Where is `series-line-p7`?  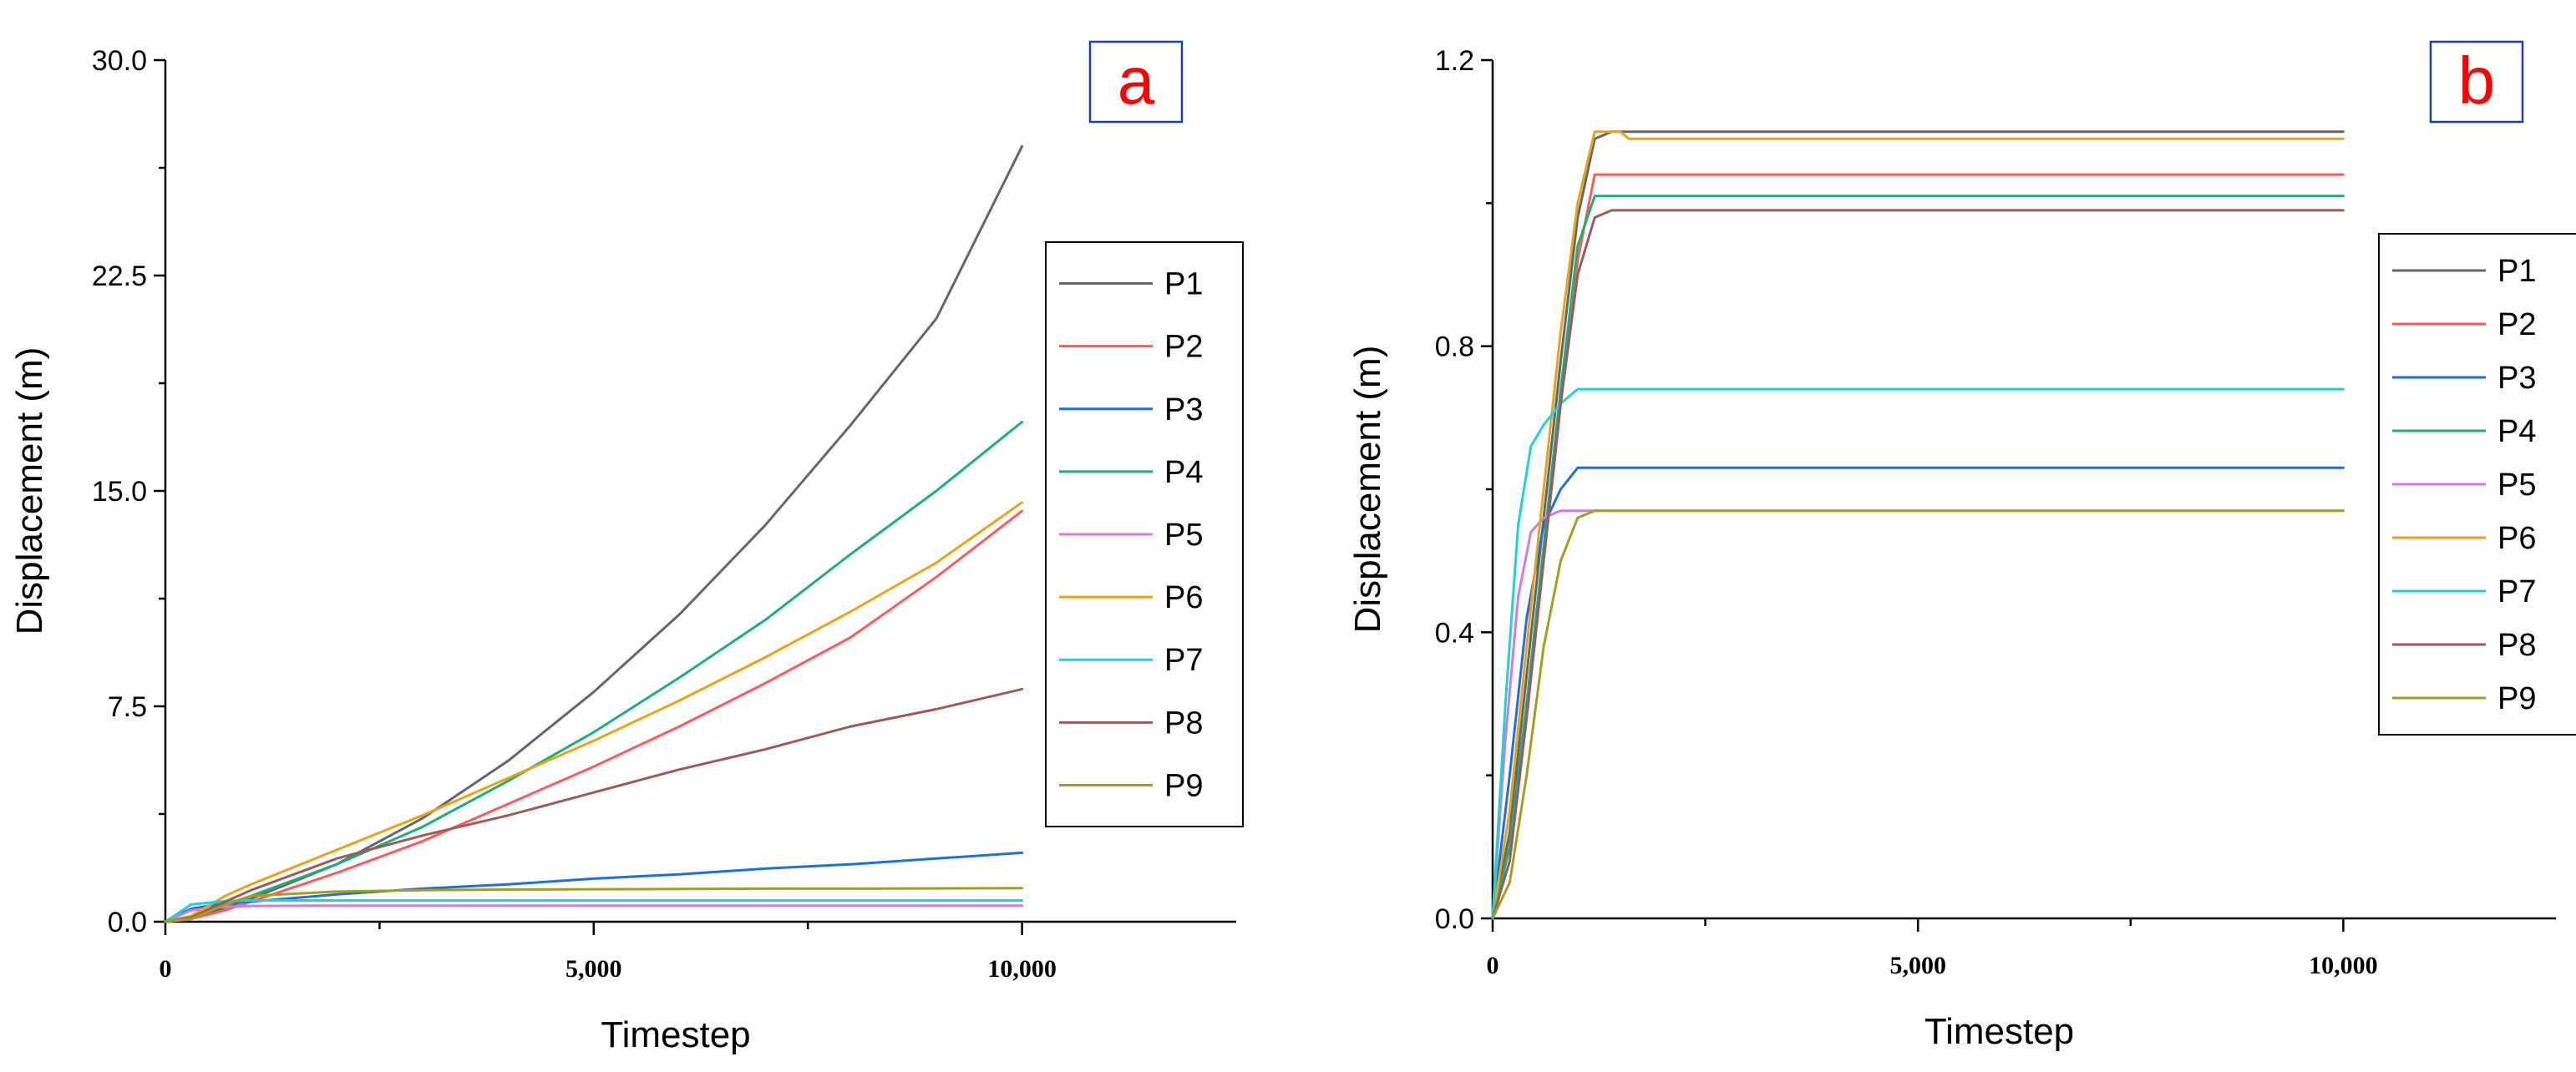
series-line-p7 is located at coordinates (594, 911).